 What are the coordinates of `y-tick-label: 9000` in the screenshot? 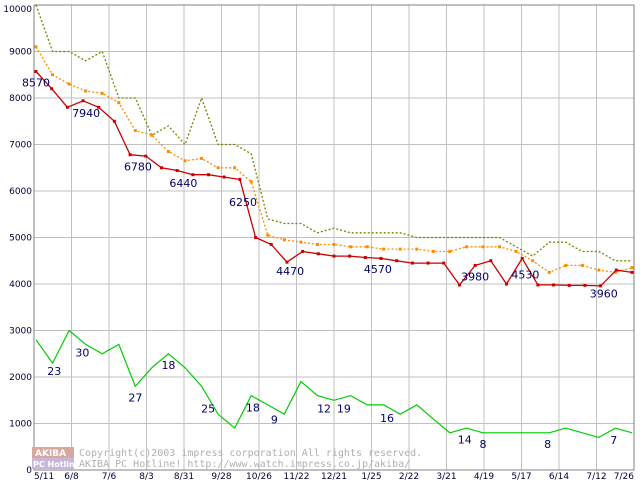 It's located at (20, 53).